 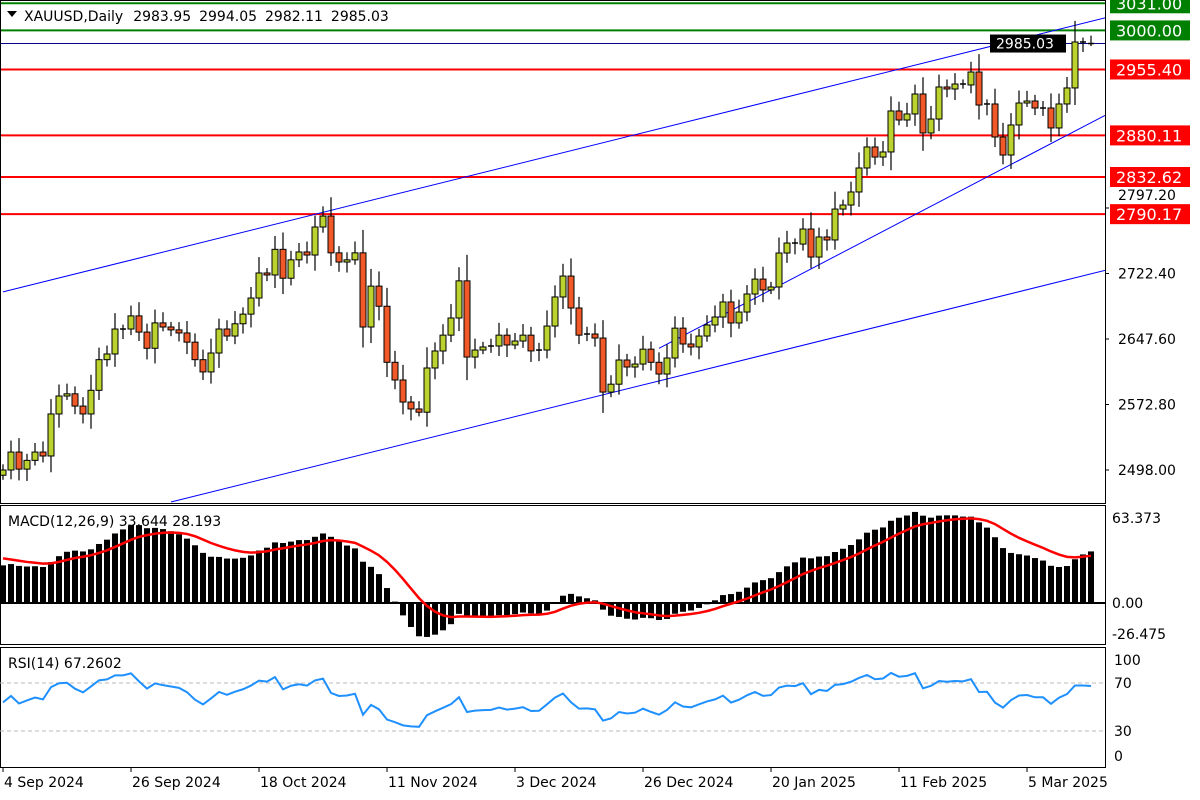 What do you see at coordinates (1147, 340) in the screenshot?
I see `price-tick-label: 2647.60` at bounding box center [1147, 340].